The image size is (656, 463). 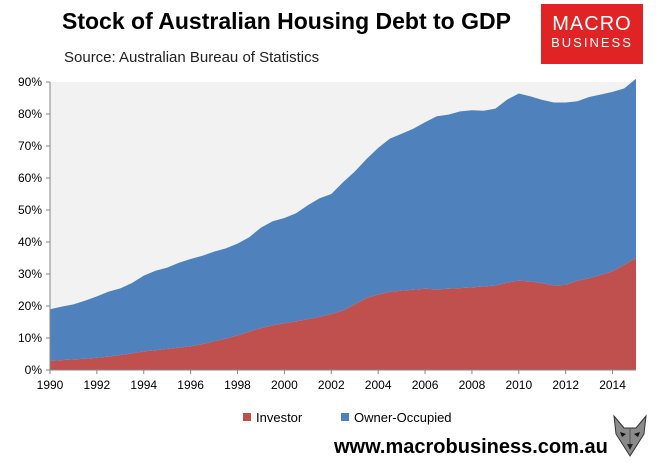 I want to click on x-tick-label: 2014, so click(x=612, y=385).